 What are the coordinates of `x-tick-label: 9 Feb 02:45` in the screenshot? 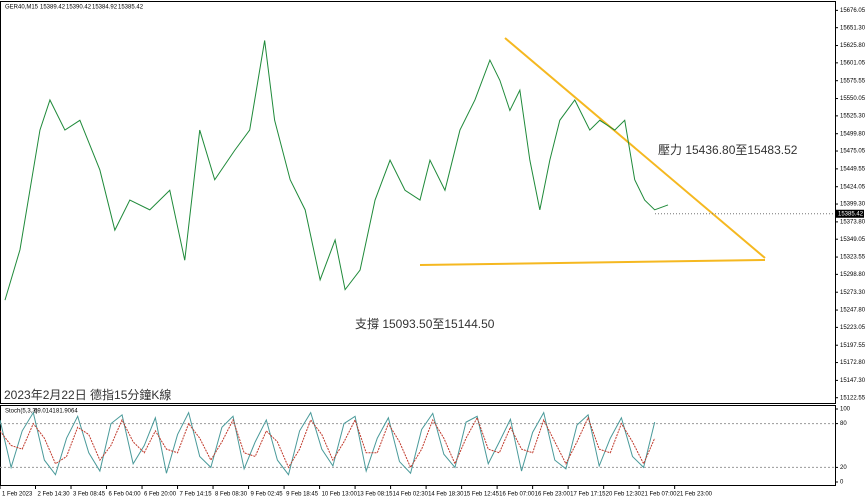 It's located at (267, 495).